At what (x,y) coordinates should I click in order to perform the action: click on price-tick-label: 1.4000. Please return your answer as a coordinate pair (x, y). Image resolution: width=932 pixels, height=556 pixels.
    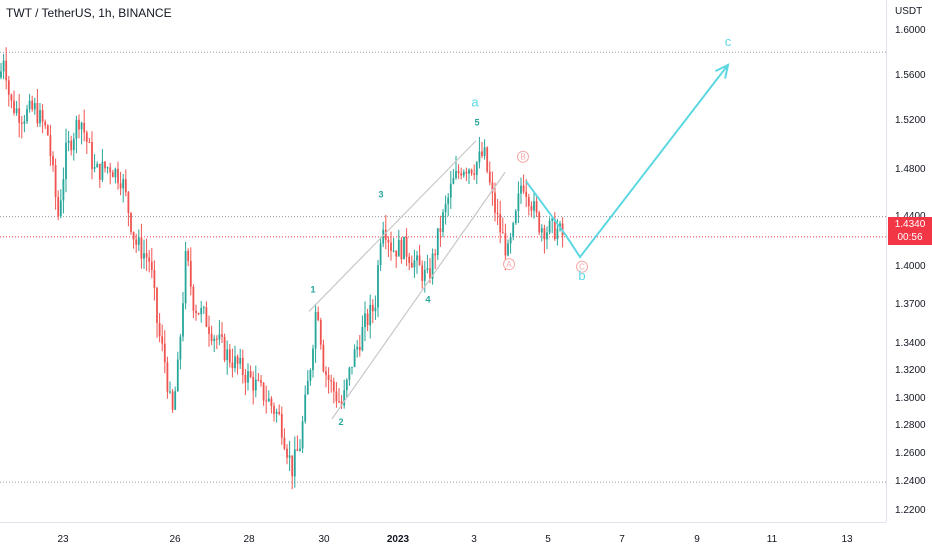
    Looking at the image, I should click on (910, 266).